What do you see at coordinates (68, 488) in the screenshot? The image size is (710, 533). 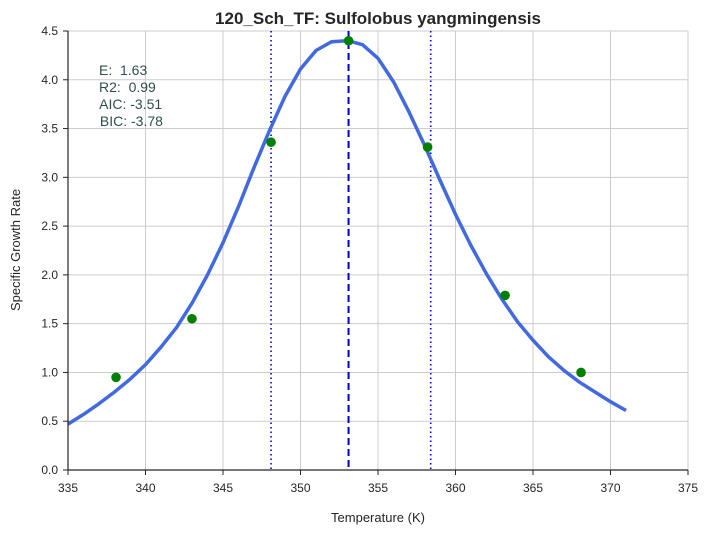 I see `x-tick-label: 335` at bounding box center [68, 488].